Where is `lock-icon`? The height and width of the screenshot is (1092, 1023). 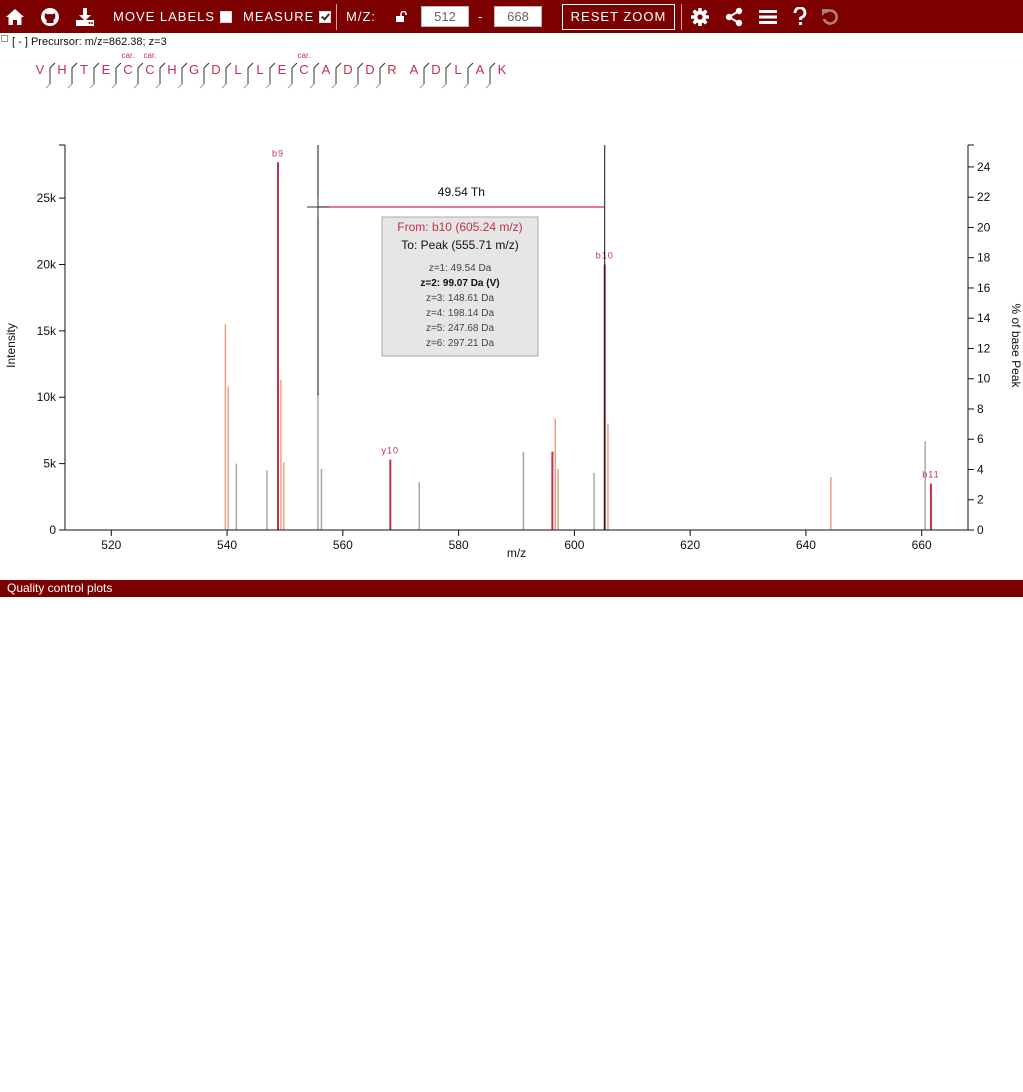
lock-icon is located at coordinates (401, 16).